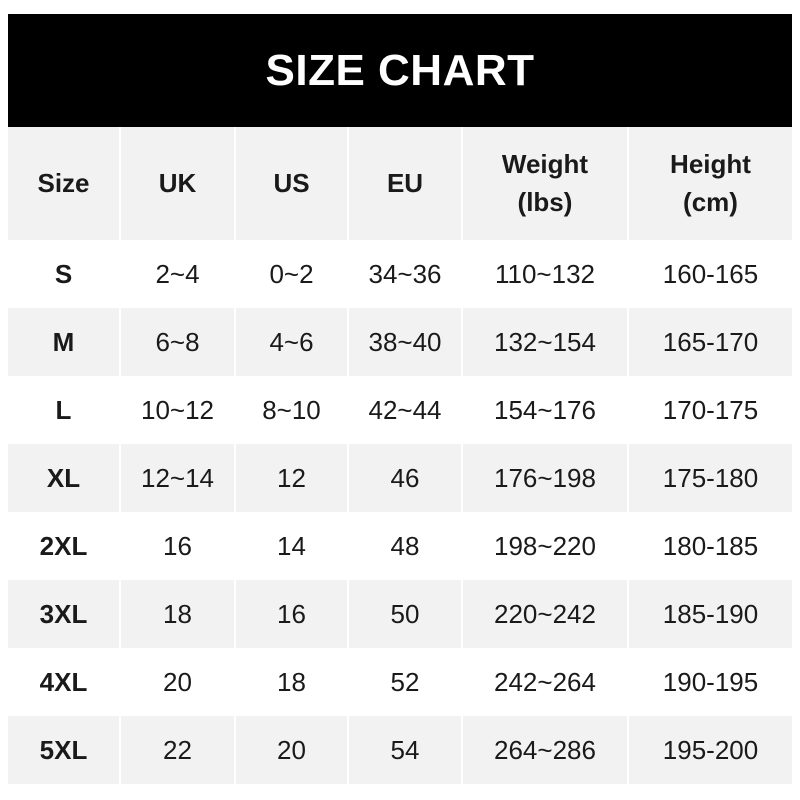 This screenshot has width=800, height=800. What do you see at coordinates (709, 614) in the screenshot?
I see `table-cell: 185-190` at bounding box center [709, 614].